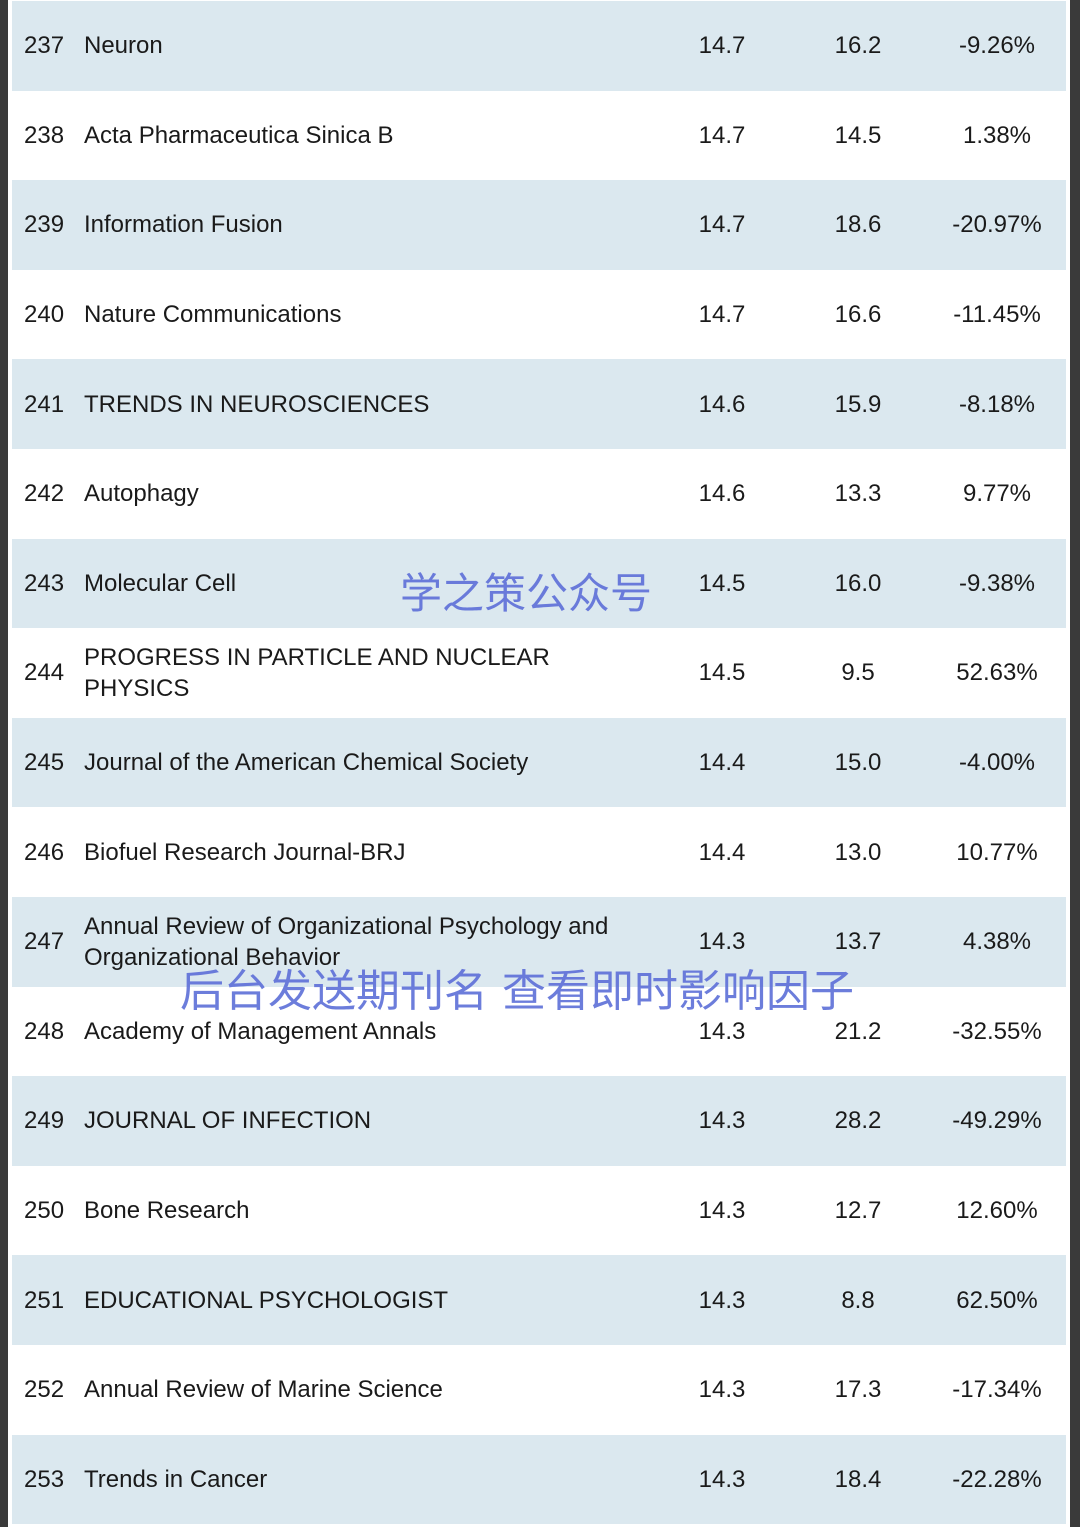 The width and height of the screenshot is (1080, 1527). Describe the element at coordinates (183, 225) in the screenshot. I see `journal-name: Information Fusion` at that location.